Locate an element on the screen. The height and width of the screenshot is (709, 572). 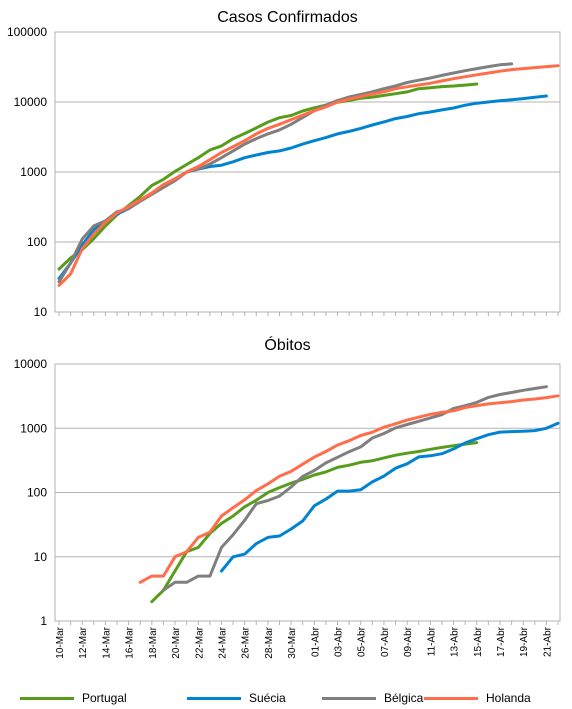
obitos-xtick-label-15-abr: 15-Abr is located at coordinates (478, 641).